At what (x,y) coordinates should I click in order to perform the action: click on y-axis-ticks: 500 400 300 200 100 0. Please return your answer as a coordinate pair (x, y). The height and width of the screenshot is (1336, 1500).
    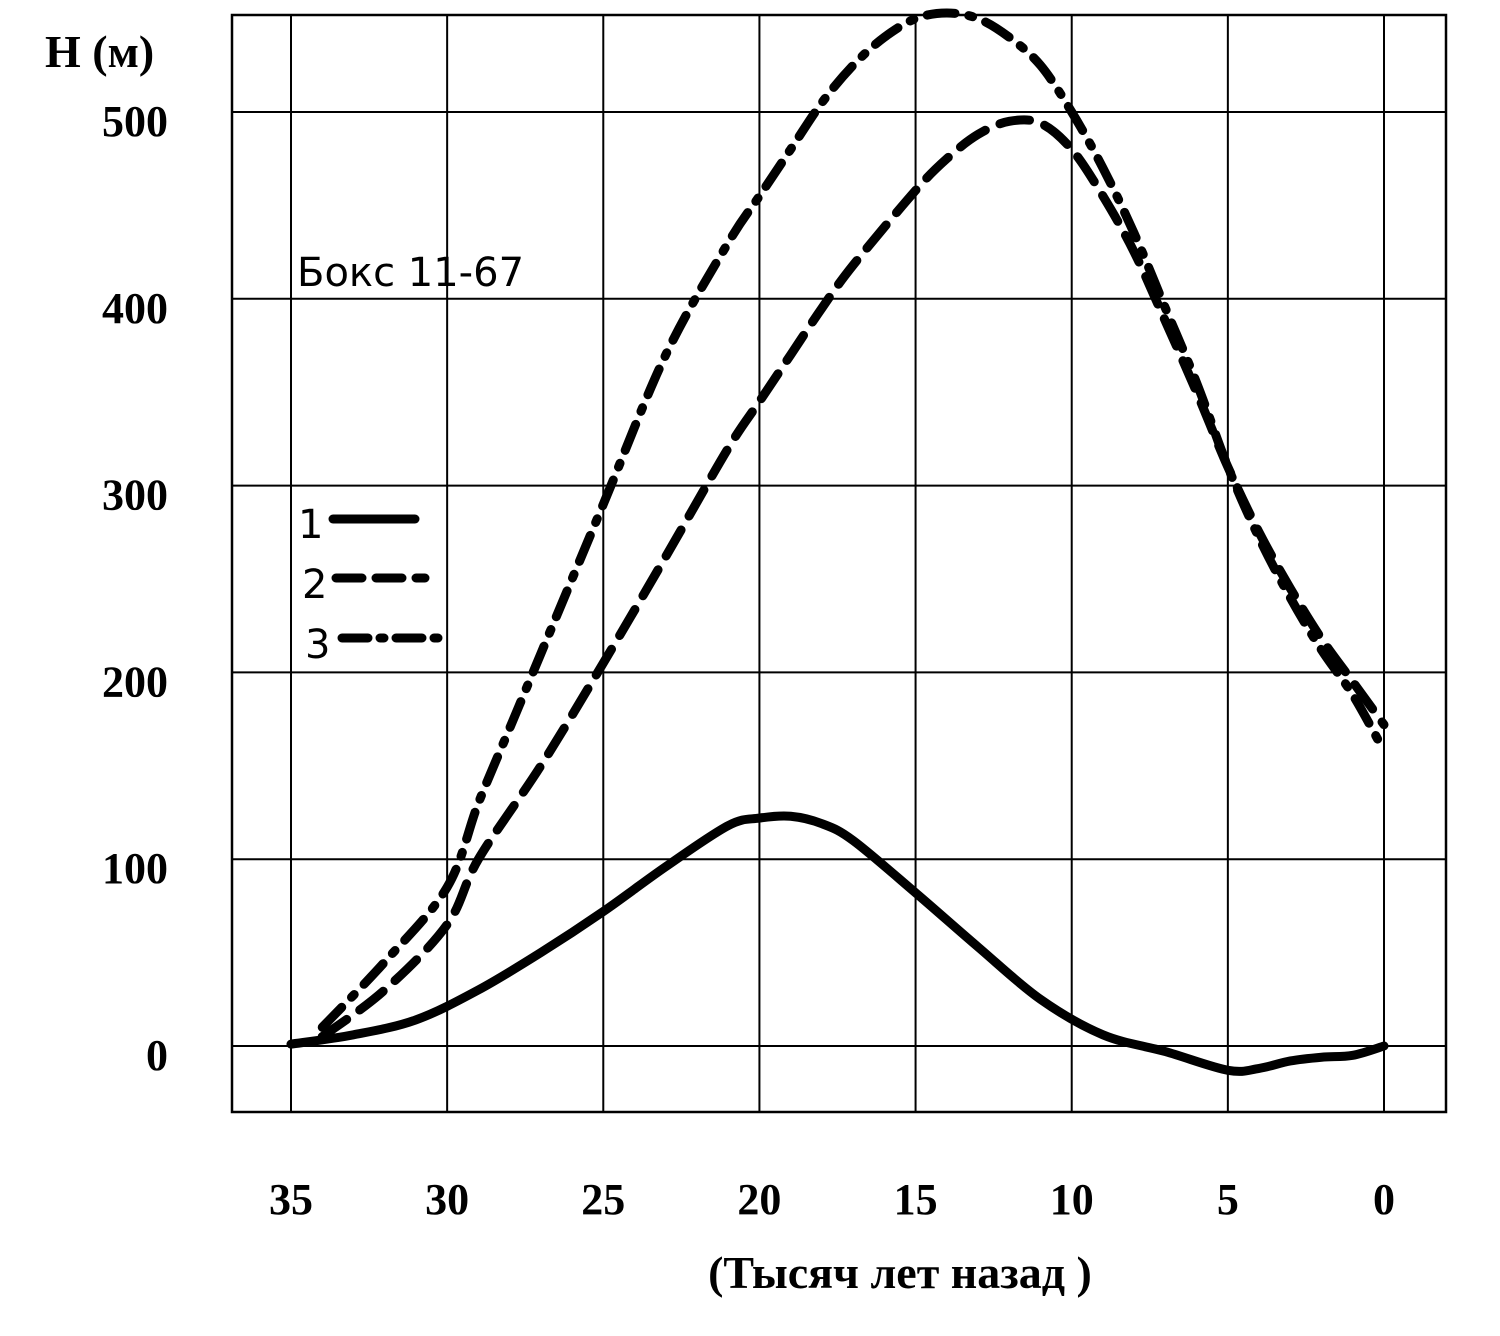
    Looking at the image, I should click on (135, 588).